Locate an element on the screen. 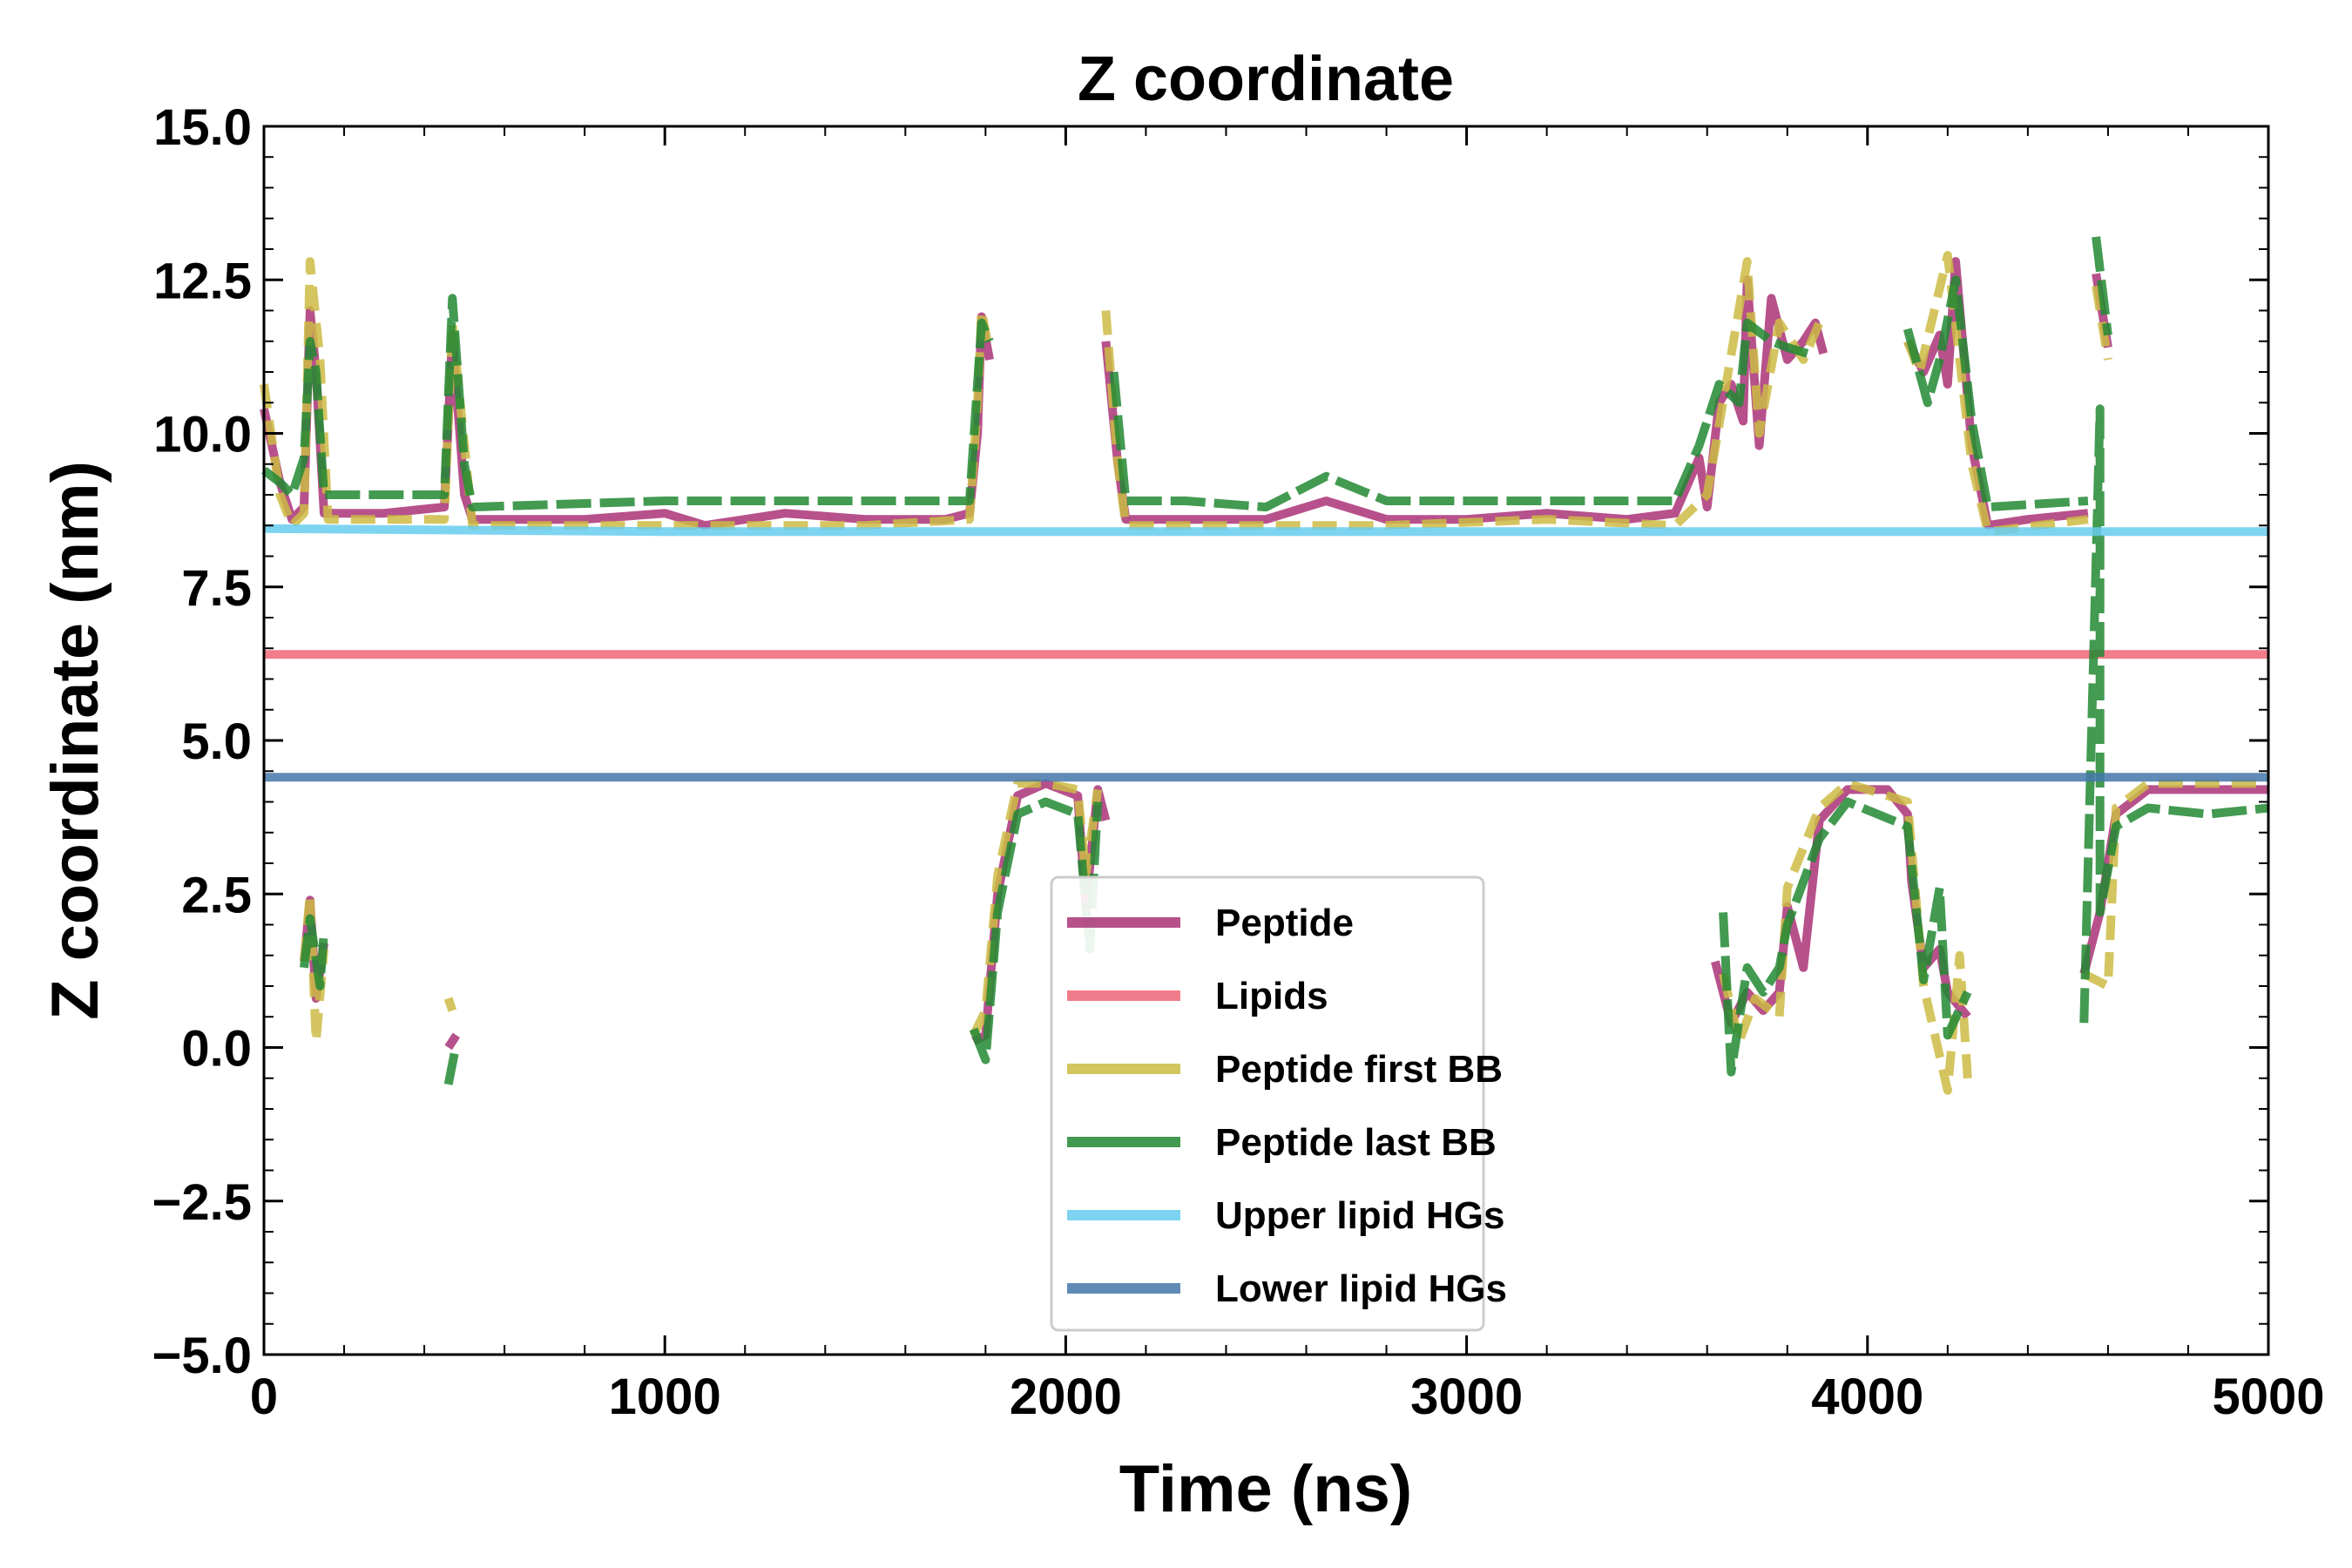 The height and width of the screenshot is (1568, 2352). legend-label: Lower lipid HGs is located at coordinates (1361, 1289).